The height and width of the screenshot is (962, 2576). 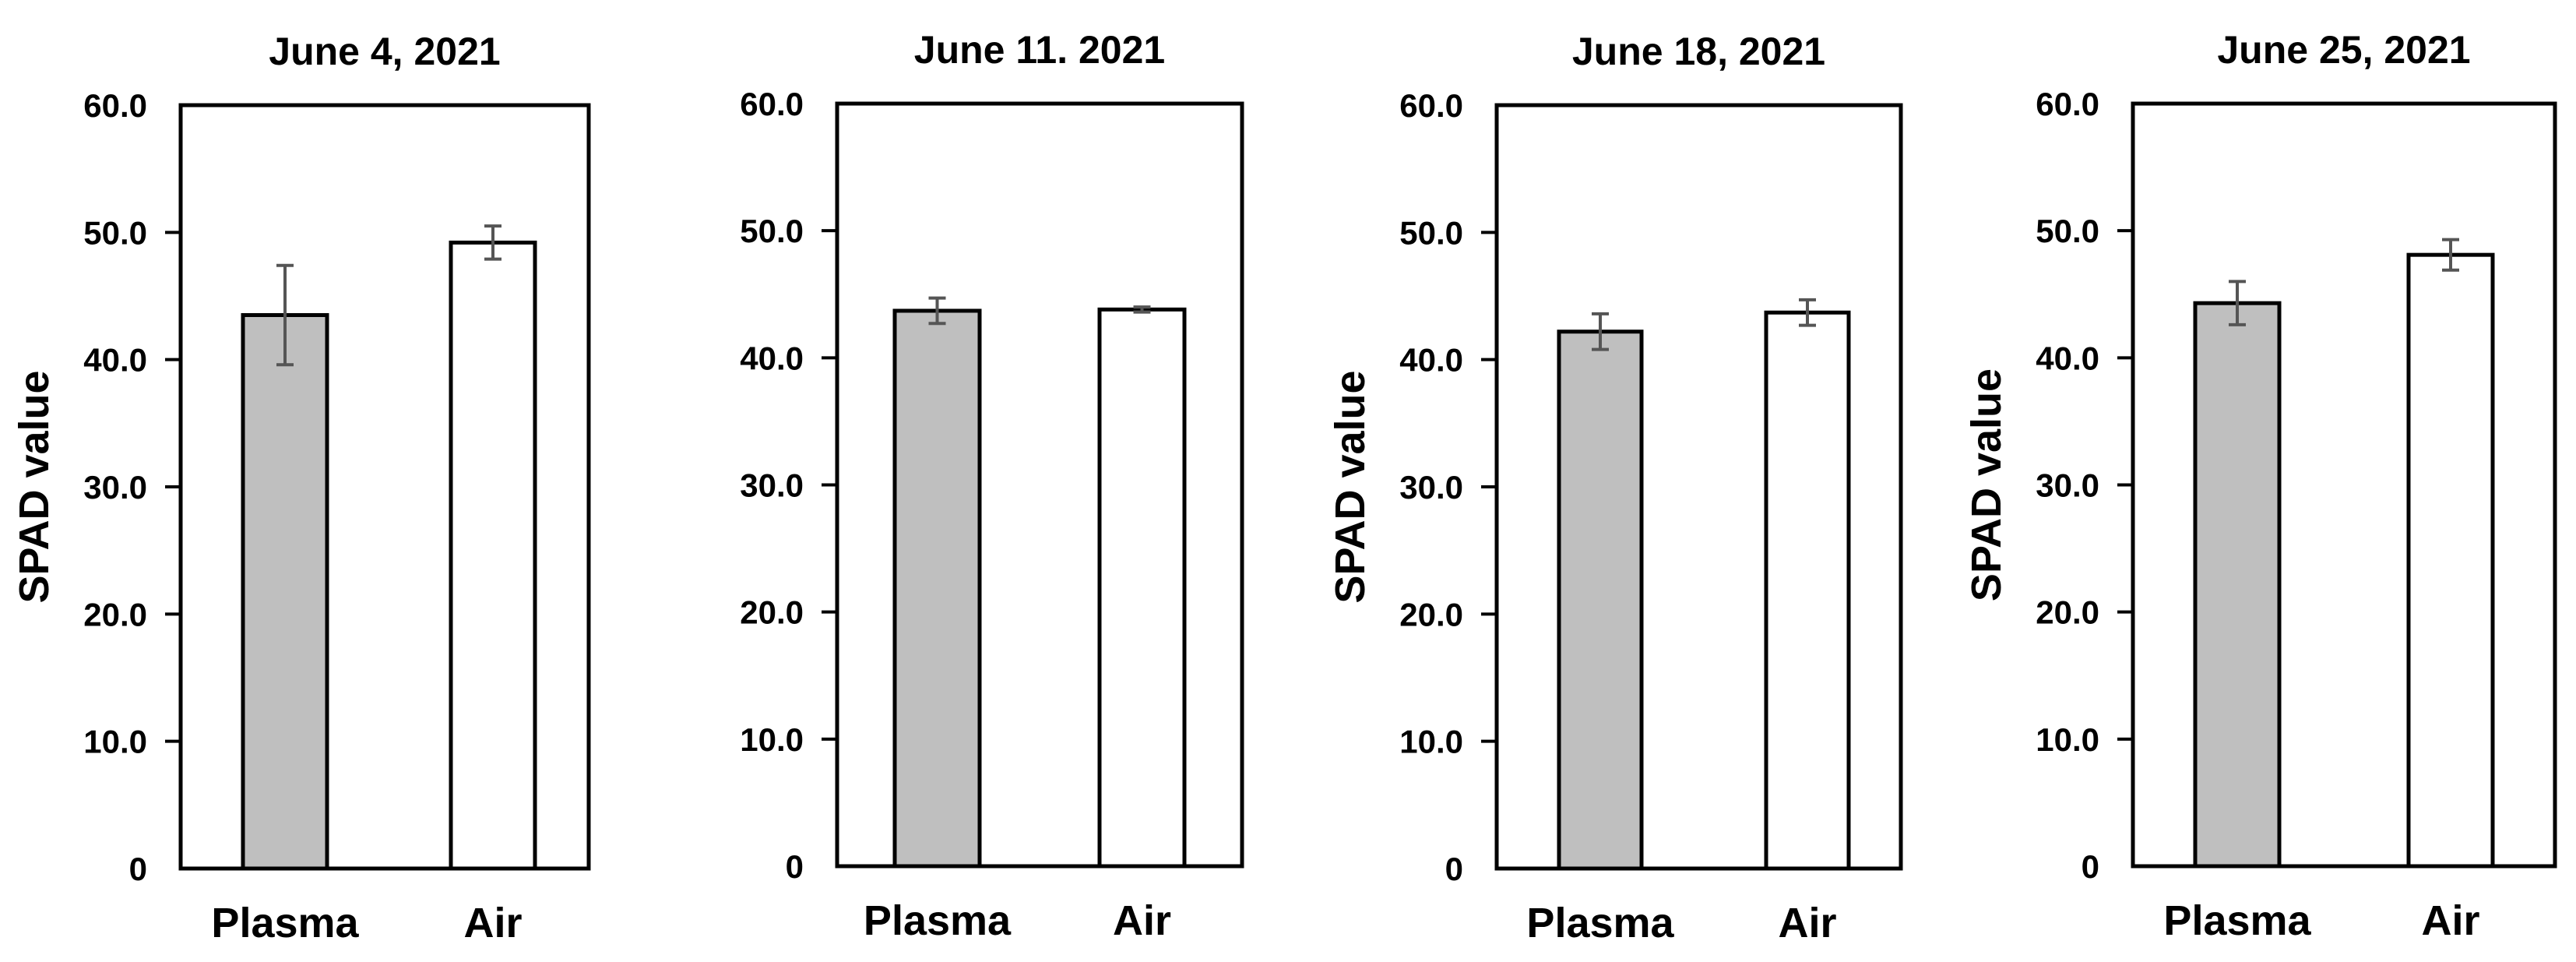 What do you see at coordinates (384, 51) in the screenshot?
I see `chart-title: June 4, 2021` at bounding box center [384, 51].